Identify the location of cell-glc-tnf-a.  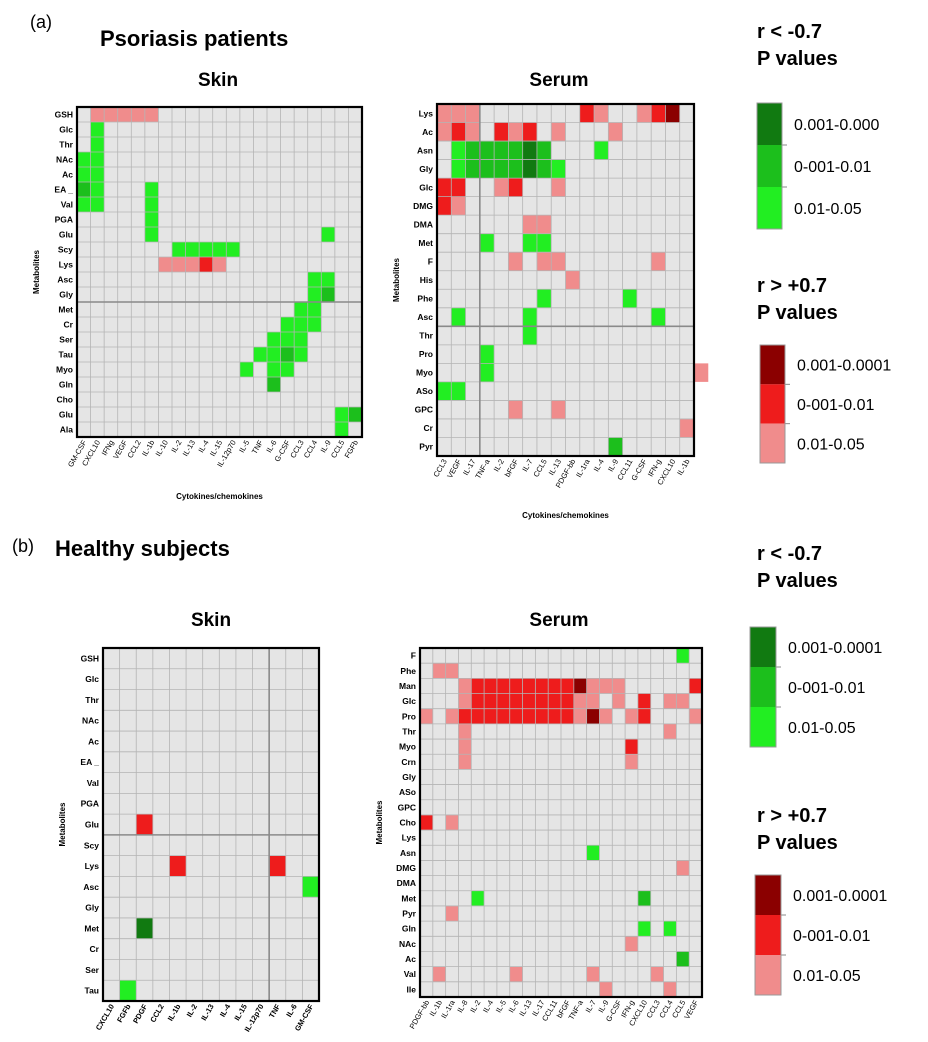
(580, 701).